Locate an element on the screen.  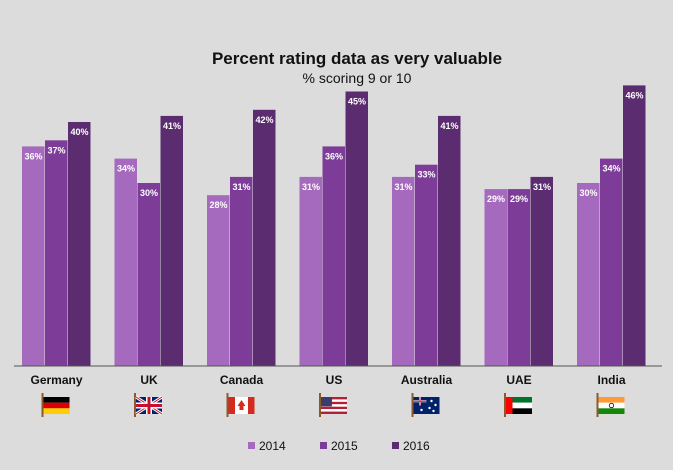
germany-flag-icon is located at coordinates (55, 405).